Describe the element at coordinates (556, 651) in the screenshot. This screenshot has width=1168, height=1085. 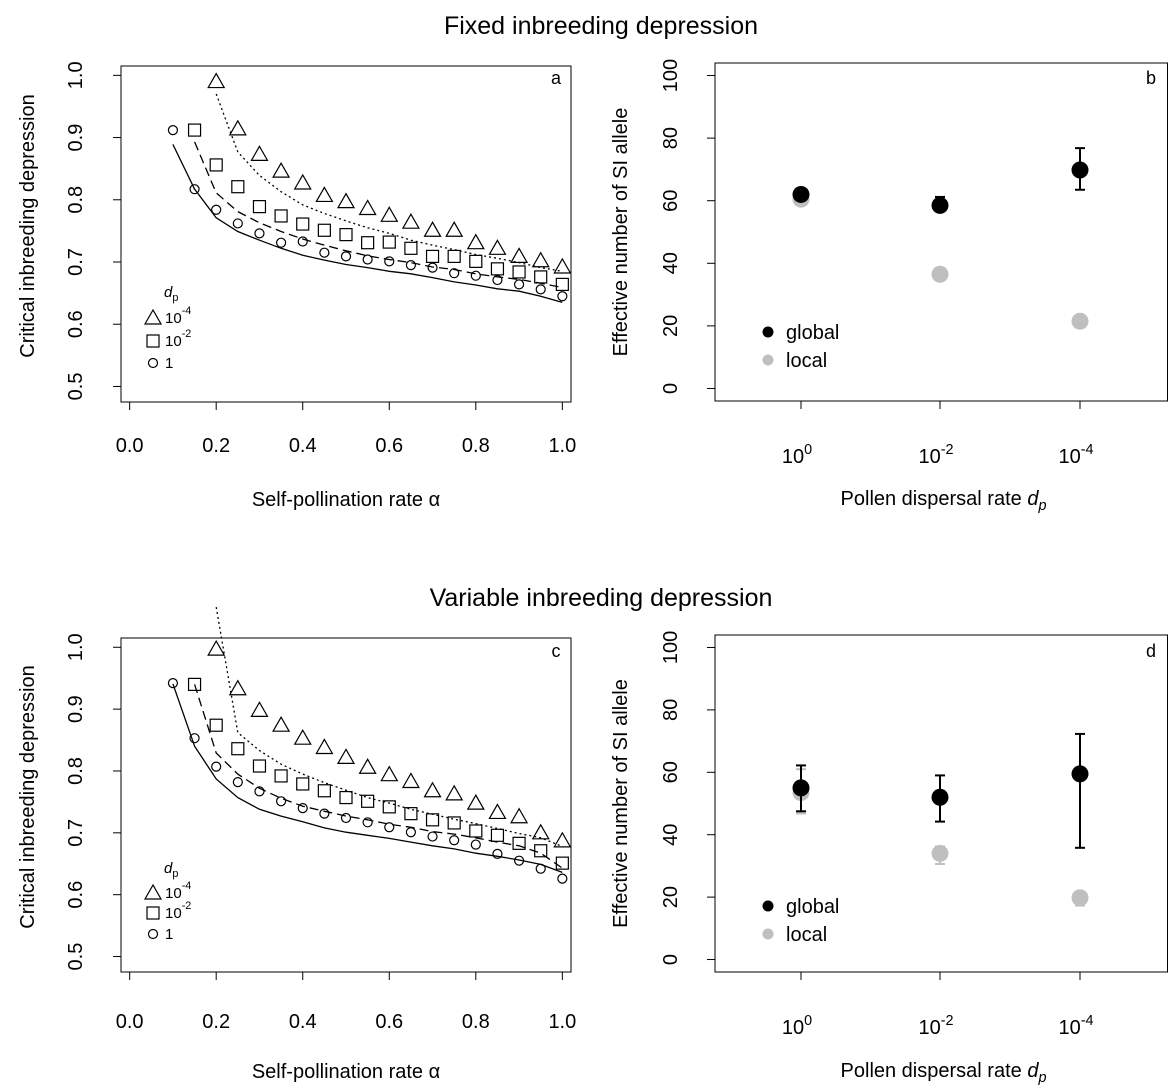
I see `panel-letter: c` at that location.